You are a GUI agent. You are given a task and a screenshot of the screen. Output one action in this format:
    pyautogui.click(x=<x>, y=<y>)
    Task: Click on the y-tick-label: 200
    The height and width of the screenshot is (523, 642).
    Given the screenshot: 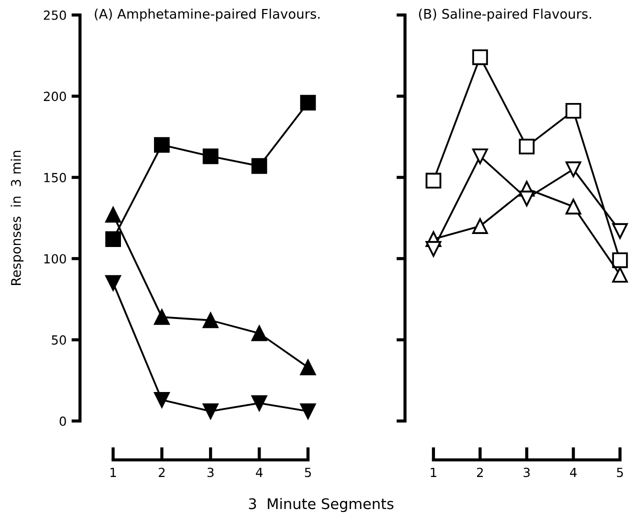 What is the action you would take?
    pyautogui.click(x=55, y=97)
    